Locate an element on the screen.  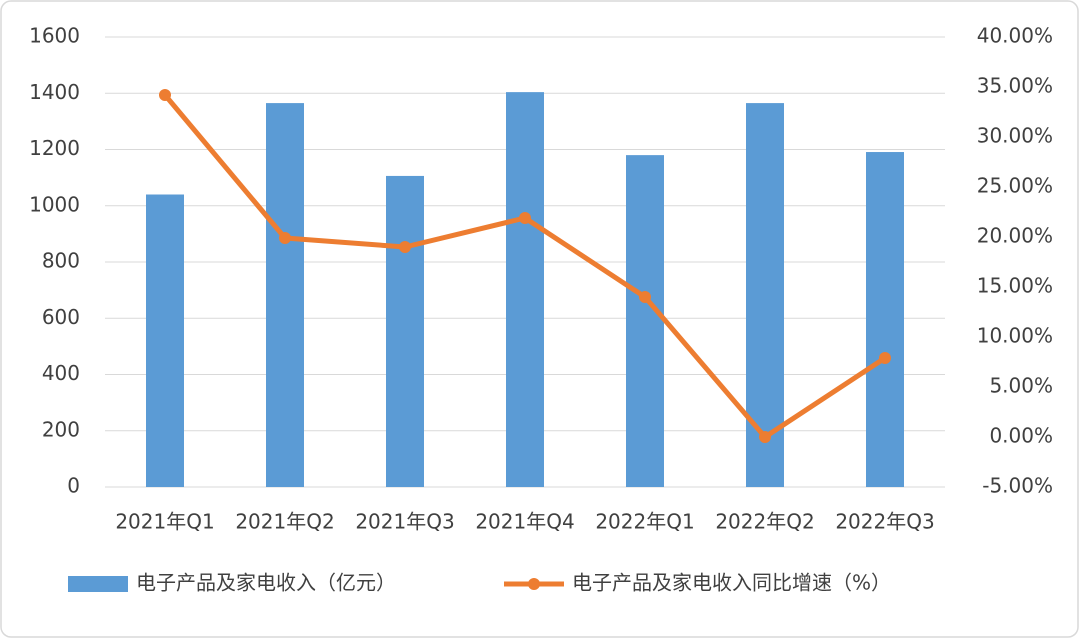
x-tick-label: 2021年Q3 is located at coordinates (404, 522).